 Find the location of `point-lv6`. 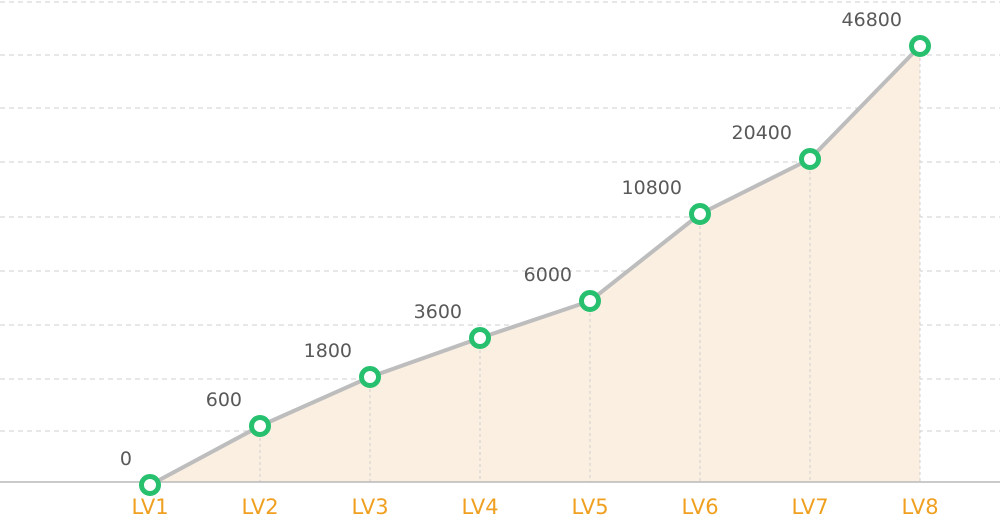

point-lv6 is located at coordinates (700, 214).